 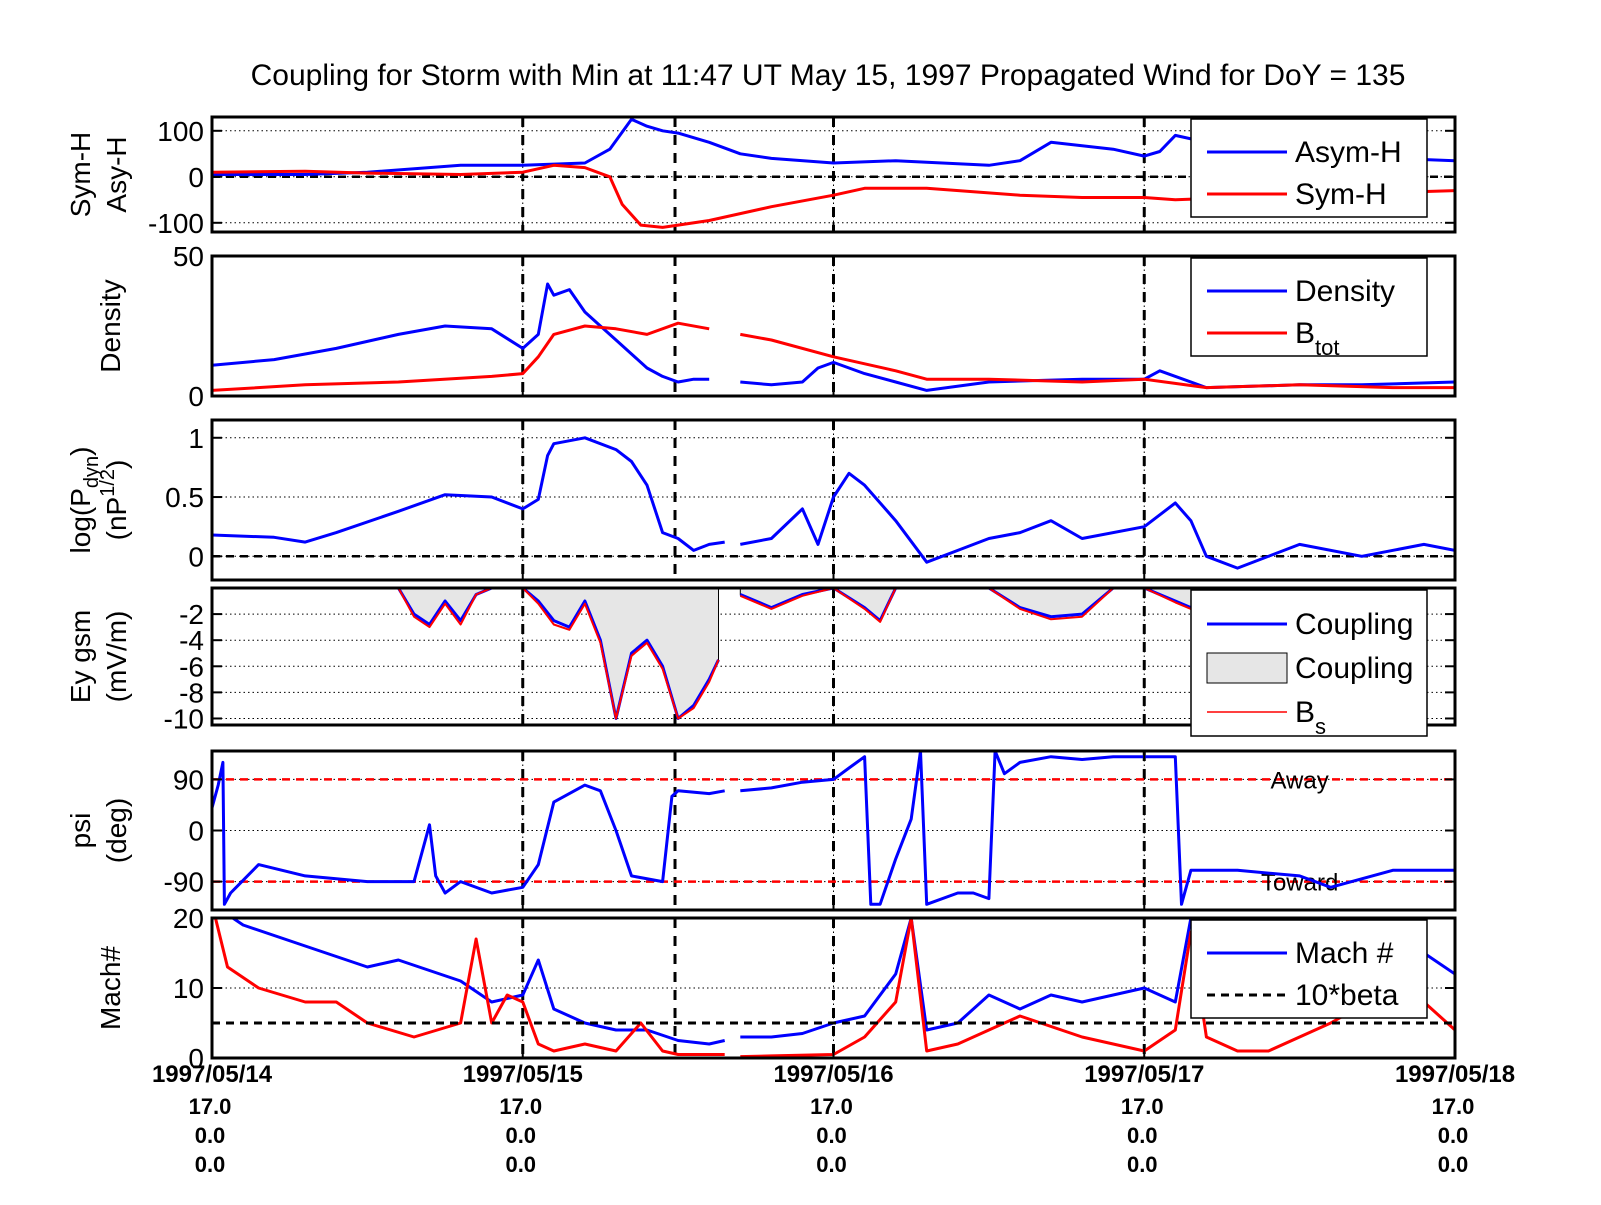 I want to click on y-tick-label: -8, so click(x=191, y=692).